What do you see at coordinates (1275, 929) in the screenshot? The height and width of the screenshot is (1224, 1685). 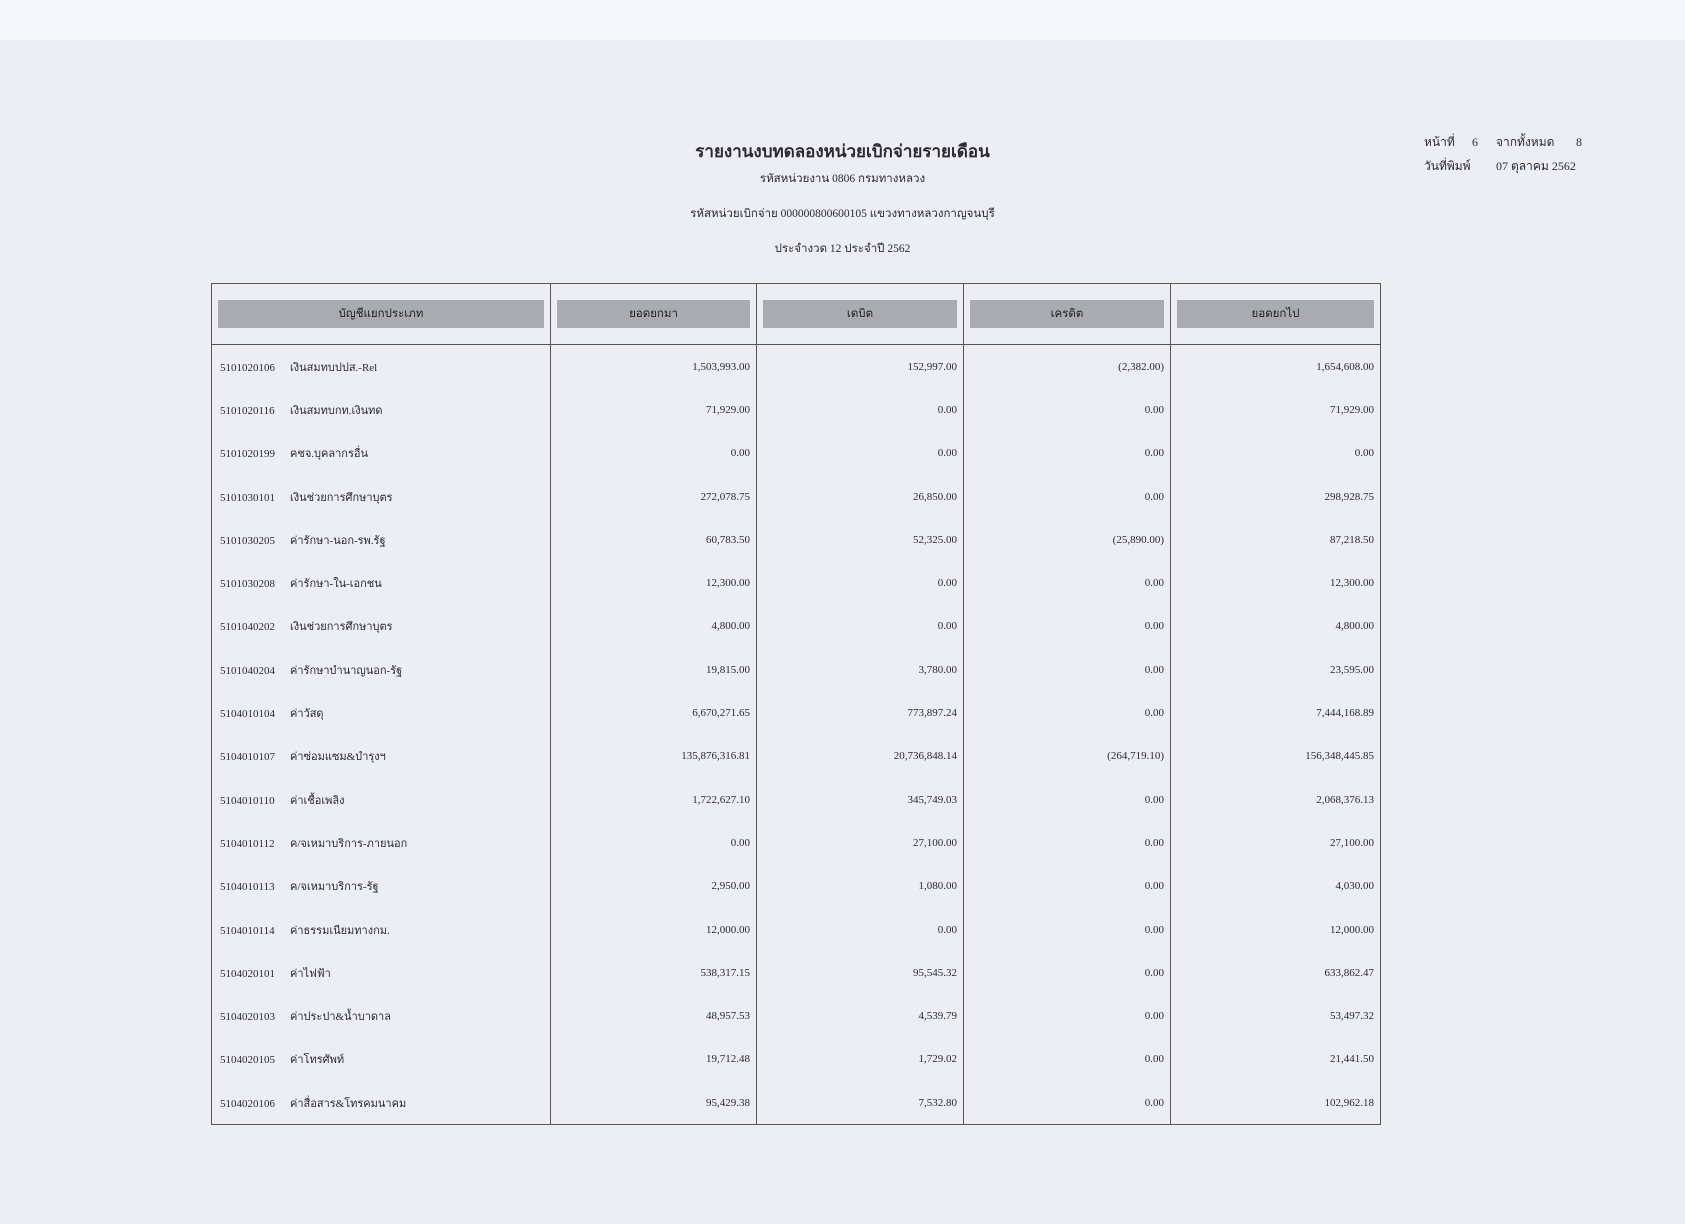 I see `carried-forward-cell: 12,000.00` at bounding box center [1275, 929].